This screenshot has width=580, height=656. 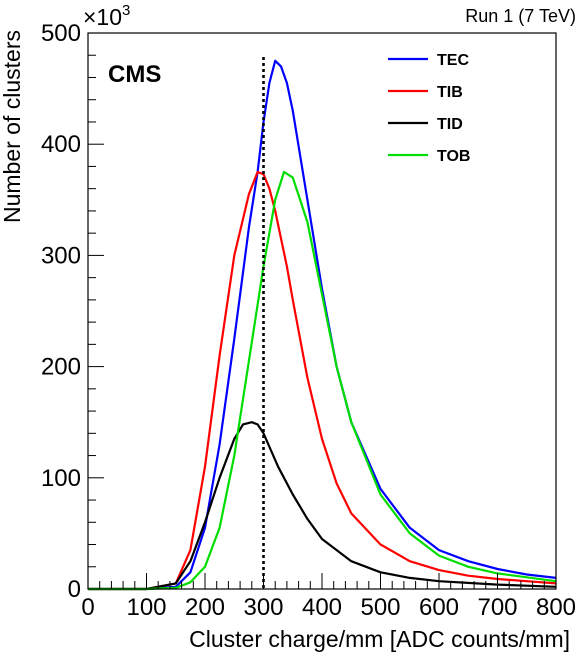 I want to click on x-tick-label: 700, so click(x=497, y=607).